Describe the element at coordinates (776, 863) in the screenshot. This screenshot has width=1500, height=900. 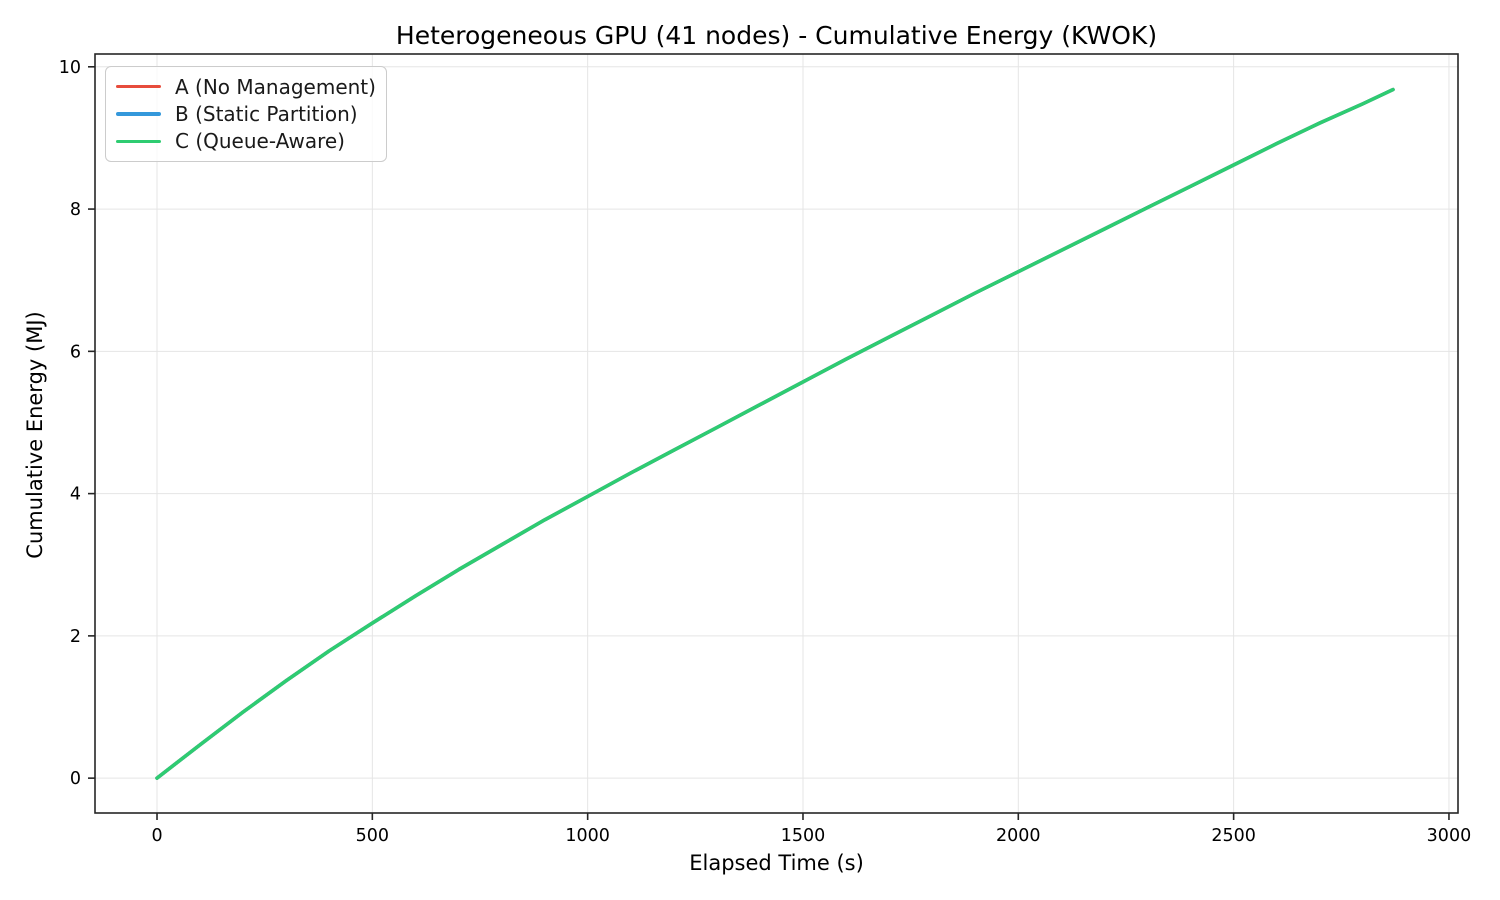
I see `x-axis-label: Elapsed Time (s)` at that location.